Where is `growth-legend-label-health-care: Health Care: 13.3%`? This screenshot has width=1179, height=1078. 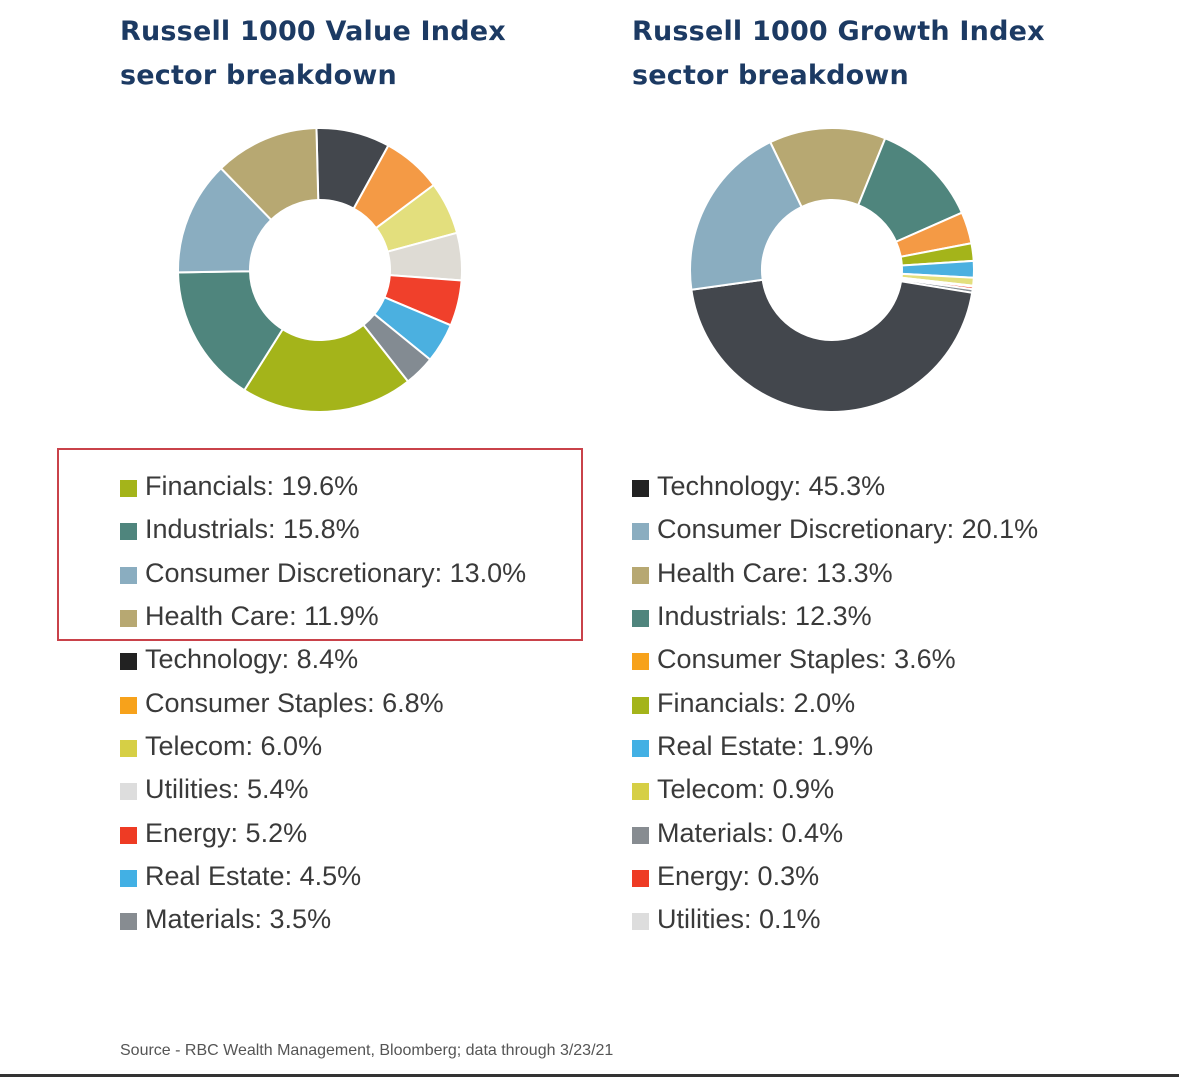
growth-legend-label-health-care: Health Care: 13.3% is located at coordinates (775, 572).